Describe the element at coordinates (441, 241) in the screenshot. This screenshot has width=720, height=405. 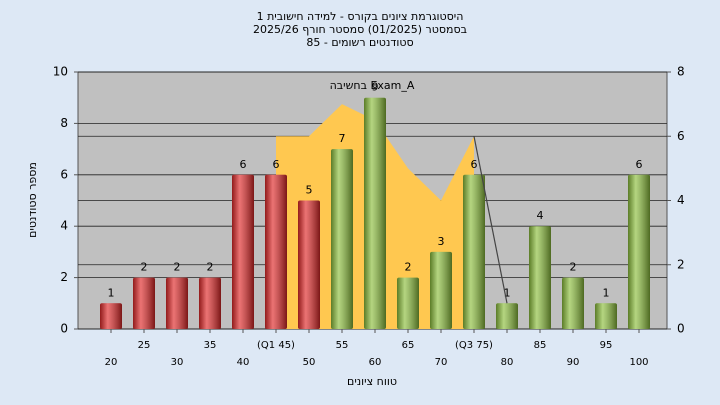
I see `data-label: 3` at that location.